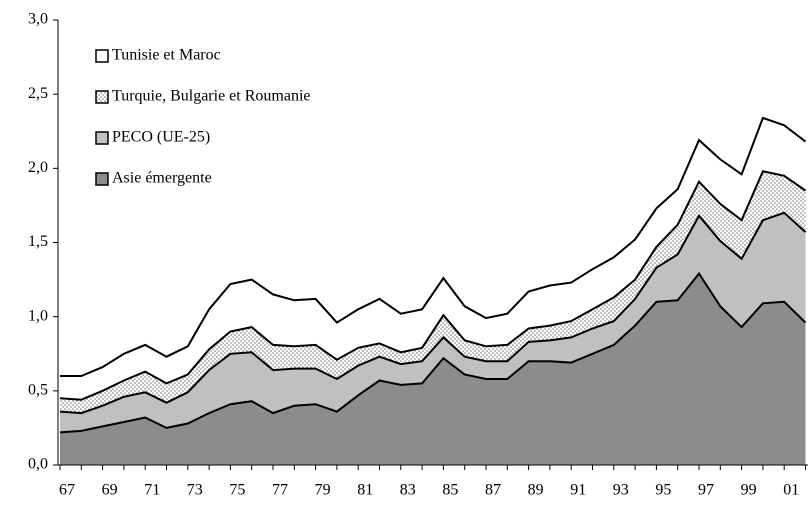 This screenshot has width=808, height=508. I want to click on y-tick-label: 2,5, so click(38, 93).